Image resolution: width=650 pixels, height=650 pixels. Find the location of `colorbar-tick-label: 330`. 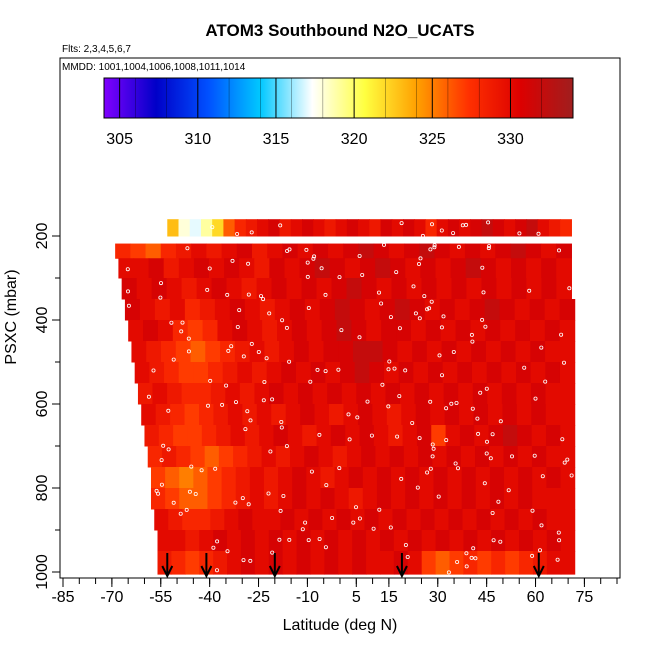

colorbar-tick-label: 330 is located at coordinates (510, 139).